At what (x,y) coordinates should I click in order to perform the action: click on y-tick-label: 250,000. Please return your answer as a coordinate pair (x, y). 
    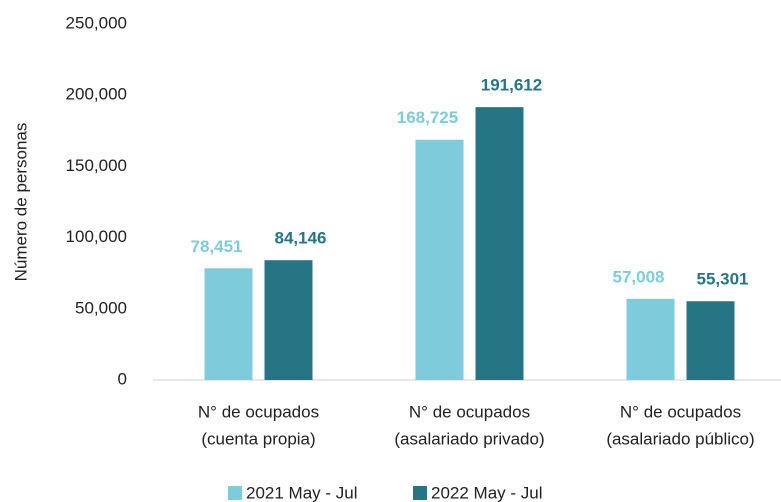
    Looking at the image, I should click on (96, 22).